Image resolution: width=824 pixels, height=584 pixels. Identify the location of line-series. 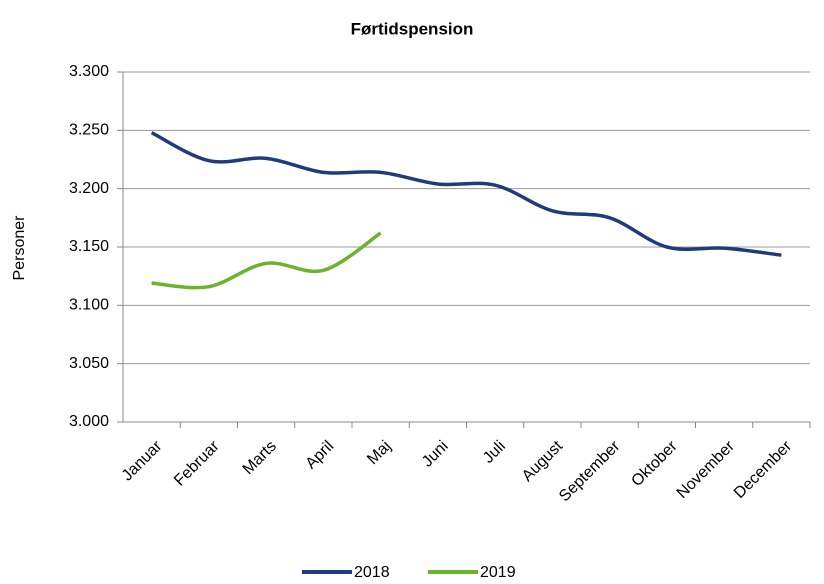
(266, 260).